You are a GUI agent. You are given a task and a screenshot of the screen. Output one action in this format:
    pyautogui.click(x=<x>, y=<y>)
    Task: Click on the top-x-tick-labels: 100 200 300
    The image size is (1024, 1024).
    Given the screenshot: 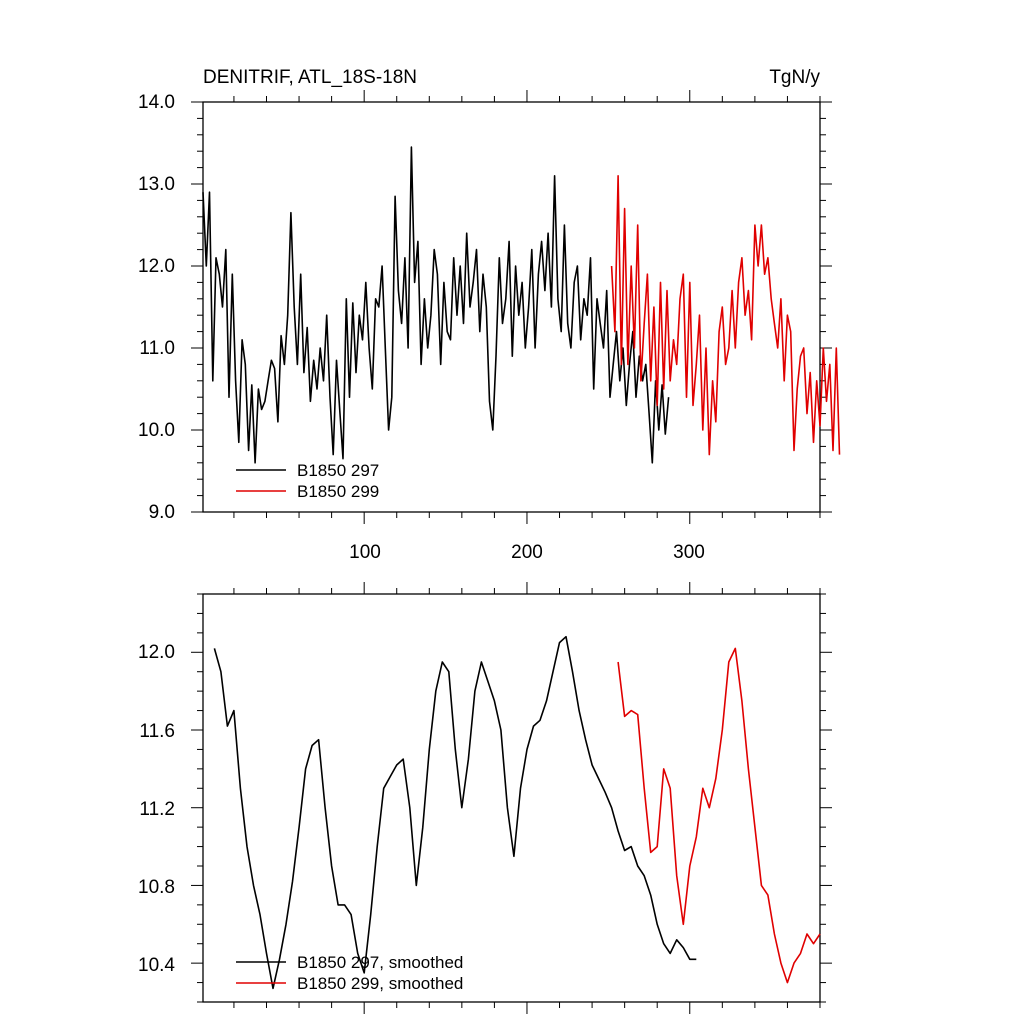 What is the action you would take?
    pyautogui.click(x=527, y=552)
    